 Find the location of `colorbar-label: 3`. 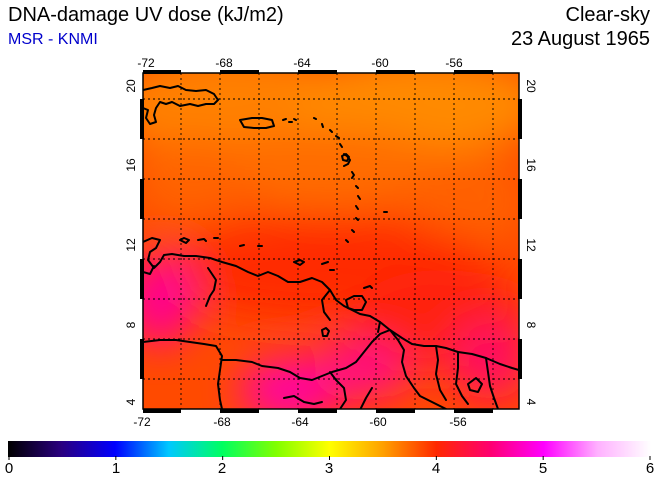

colorbar-label: 3 is located at coordinates (329, 468).